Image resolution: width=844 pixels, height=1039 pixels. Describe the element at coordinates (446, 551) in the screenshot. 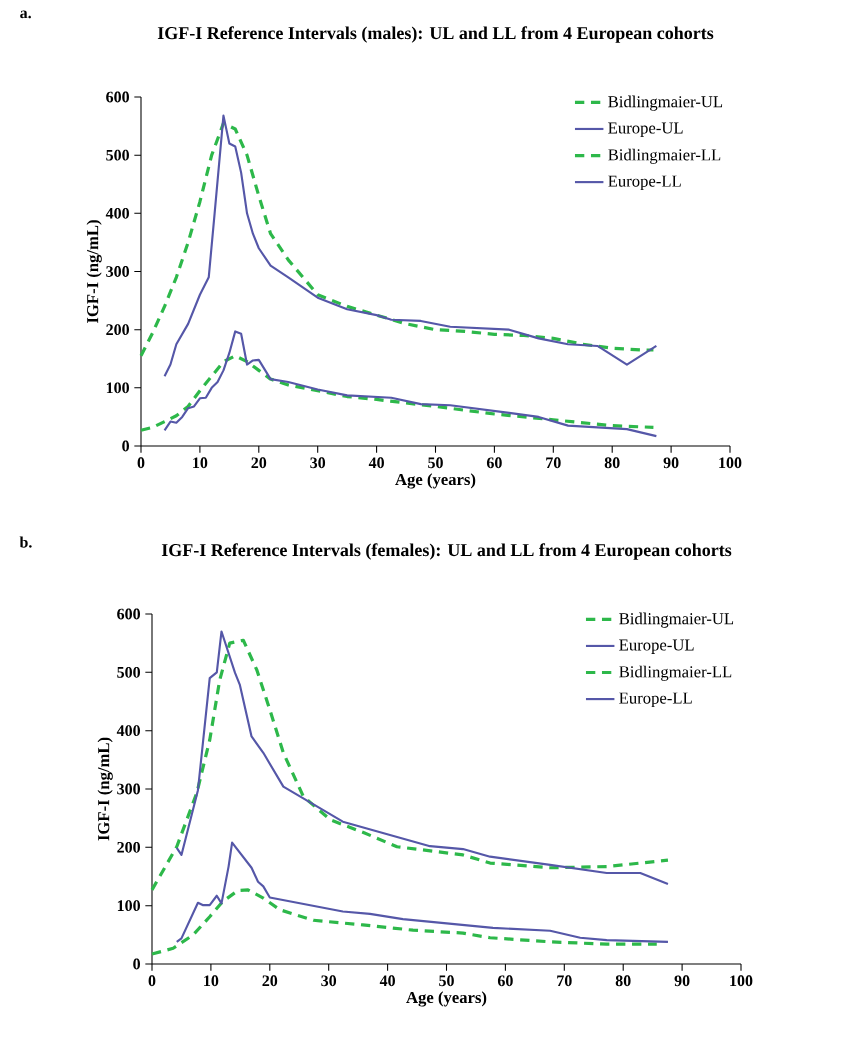

I see `chart-title: IGF-I Reference Intervals (females): UL and LL from 4 European cohorts` at that location.